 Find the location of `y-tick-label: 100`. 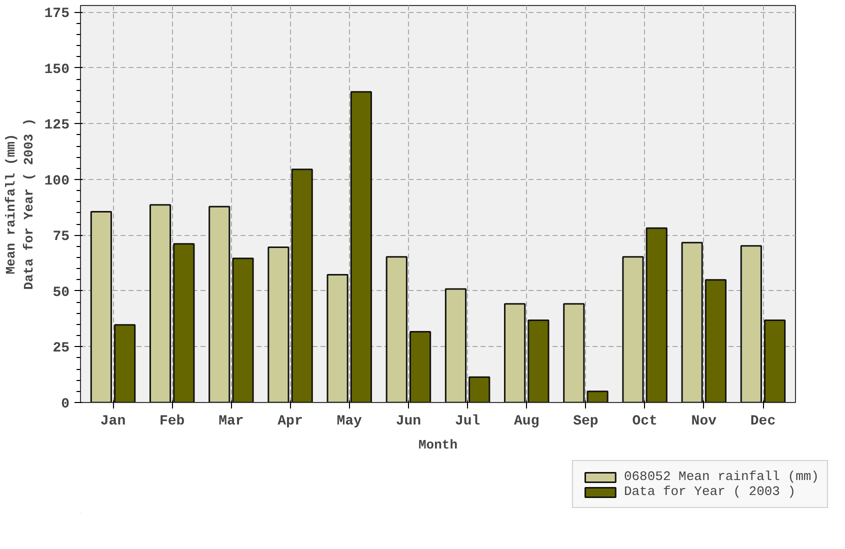

y-tick-label: 100 is located at coordinates (57, 181).